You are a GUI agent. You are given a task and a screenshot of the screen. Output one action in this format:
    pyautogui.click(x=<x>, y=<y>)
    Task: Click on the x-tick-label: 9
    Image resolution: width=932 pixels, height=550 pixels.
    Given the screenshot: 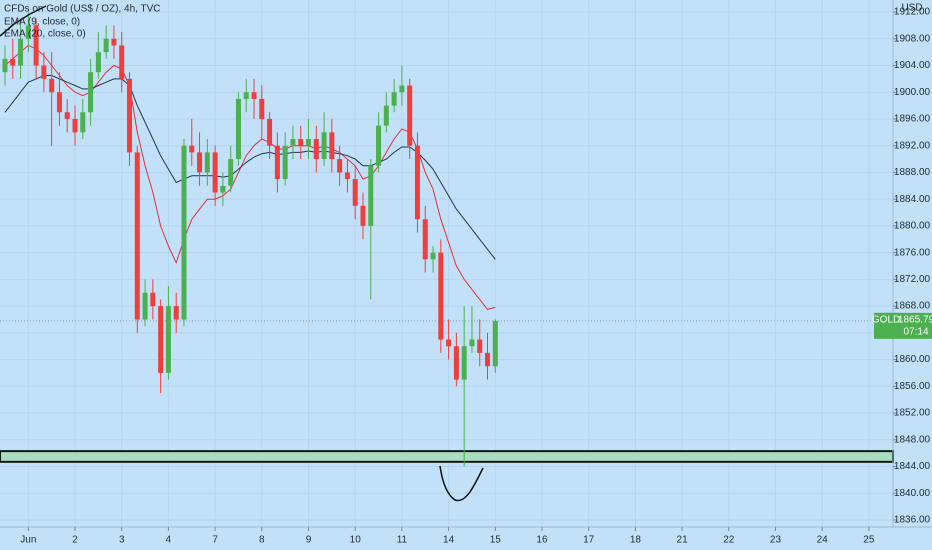 What is the action you would take?
    pyautogui.click(x=309, y=540)
    